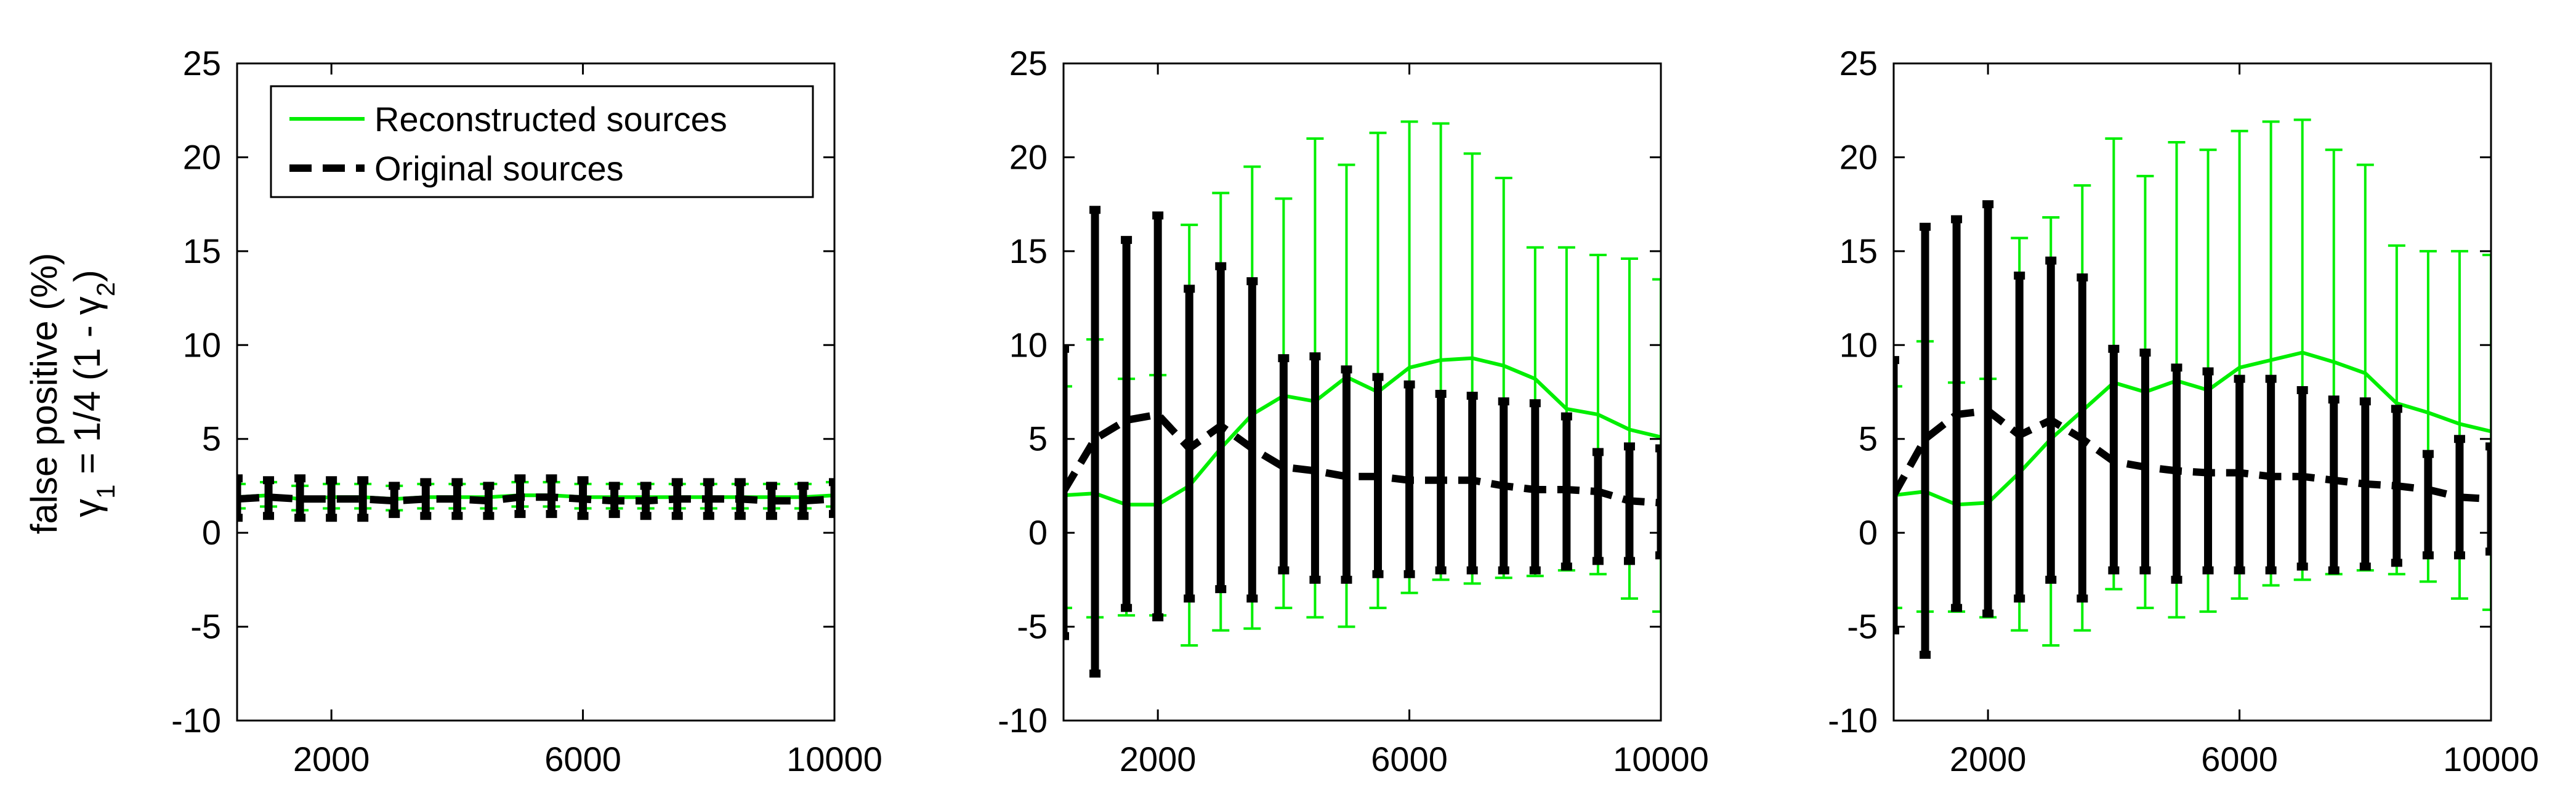 This screenshot has height=808, width=2576. Describe the element at coordinates (550, 119) in the screenshot. I see `legend-label-reconstructed: Reconstructed sources` at that location.